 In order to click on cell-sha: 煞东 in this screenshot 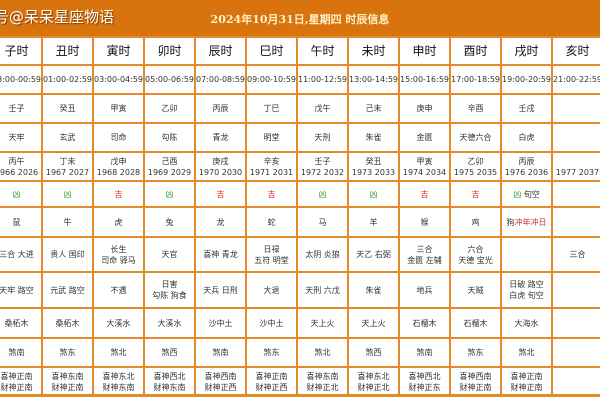, I will do `click(271, 352)`.